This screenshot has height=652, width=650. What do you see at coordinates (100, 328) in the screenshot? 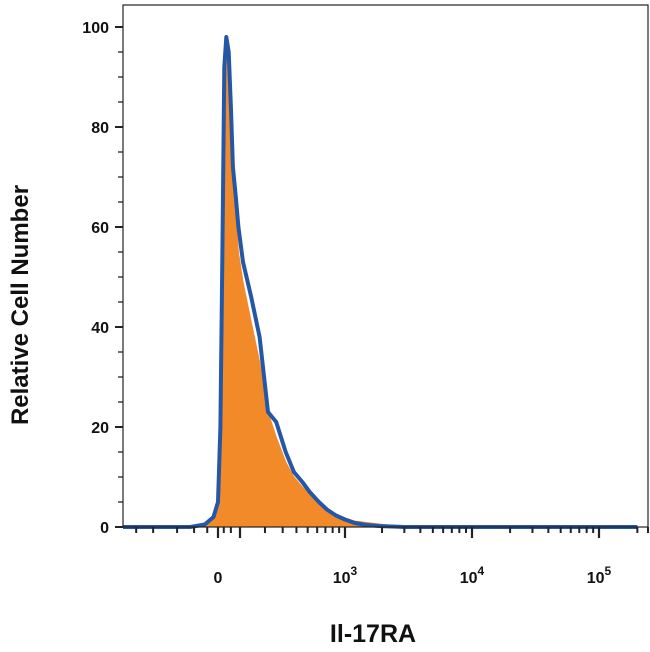
I see `y-tick-label: 40` at bounding box center [100, 328].